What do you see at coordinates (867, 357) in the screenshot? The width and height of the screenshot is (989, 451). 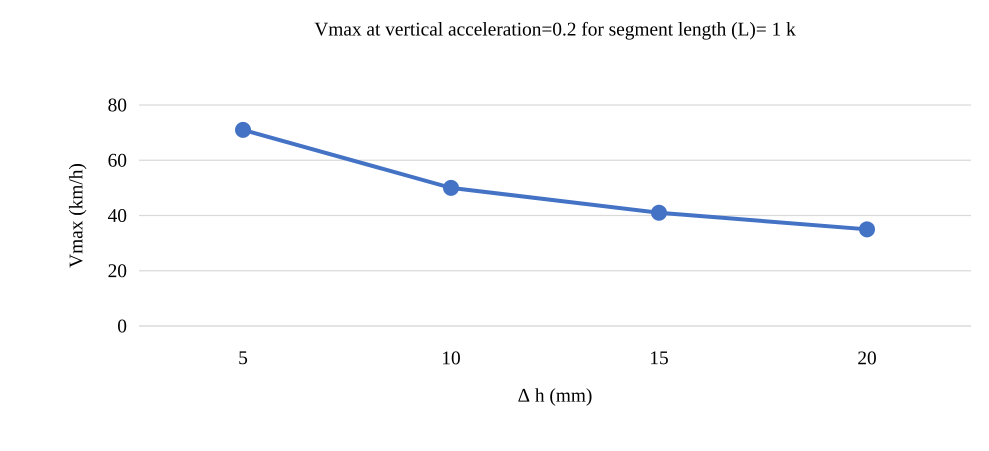 I see `x-tick-label: 20` at bounding box center [867, 357].